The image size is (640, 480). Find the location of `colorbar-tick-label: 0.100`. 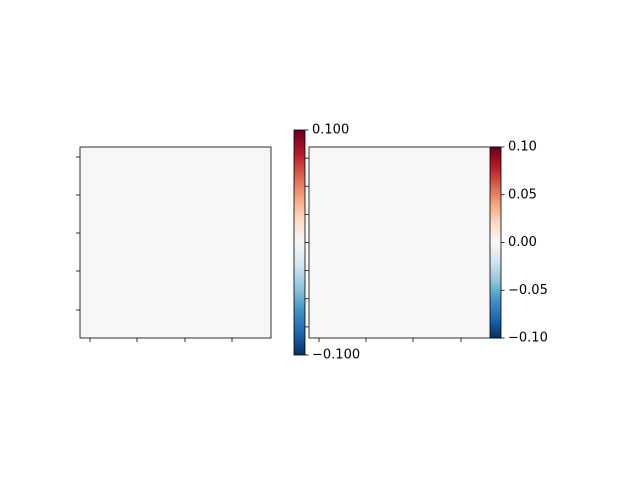

colorbar-tick-label: 0.100 is located at coordinates (330, 130).